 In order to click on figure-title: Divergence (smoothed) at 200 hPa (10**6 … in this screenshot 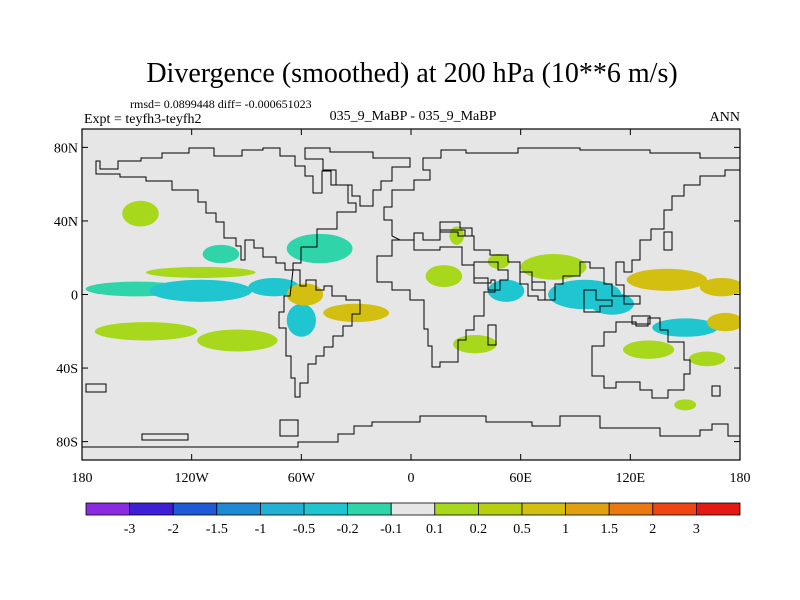, I will do `click(411, 73)`.